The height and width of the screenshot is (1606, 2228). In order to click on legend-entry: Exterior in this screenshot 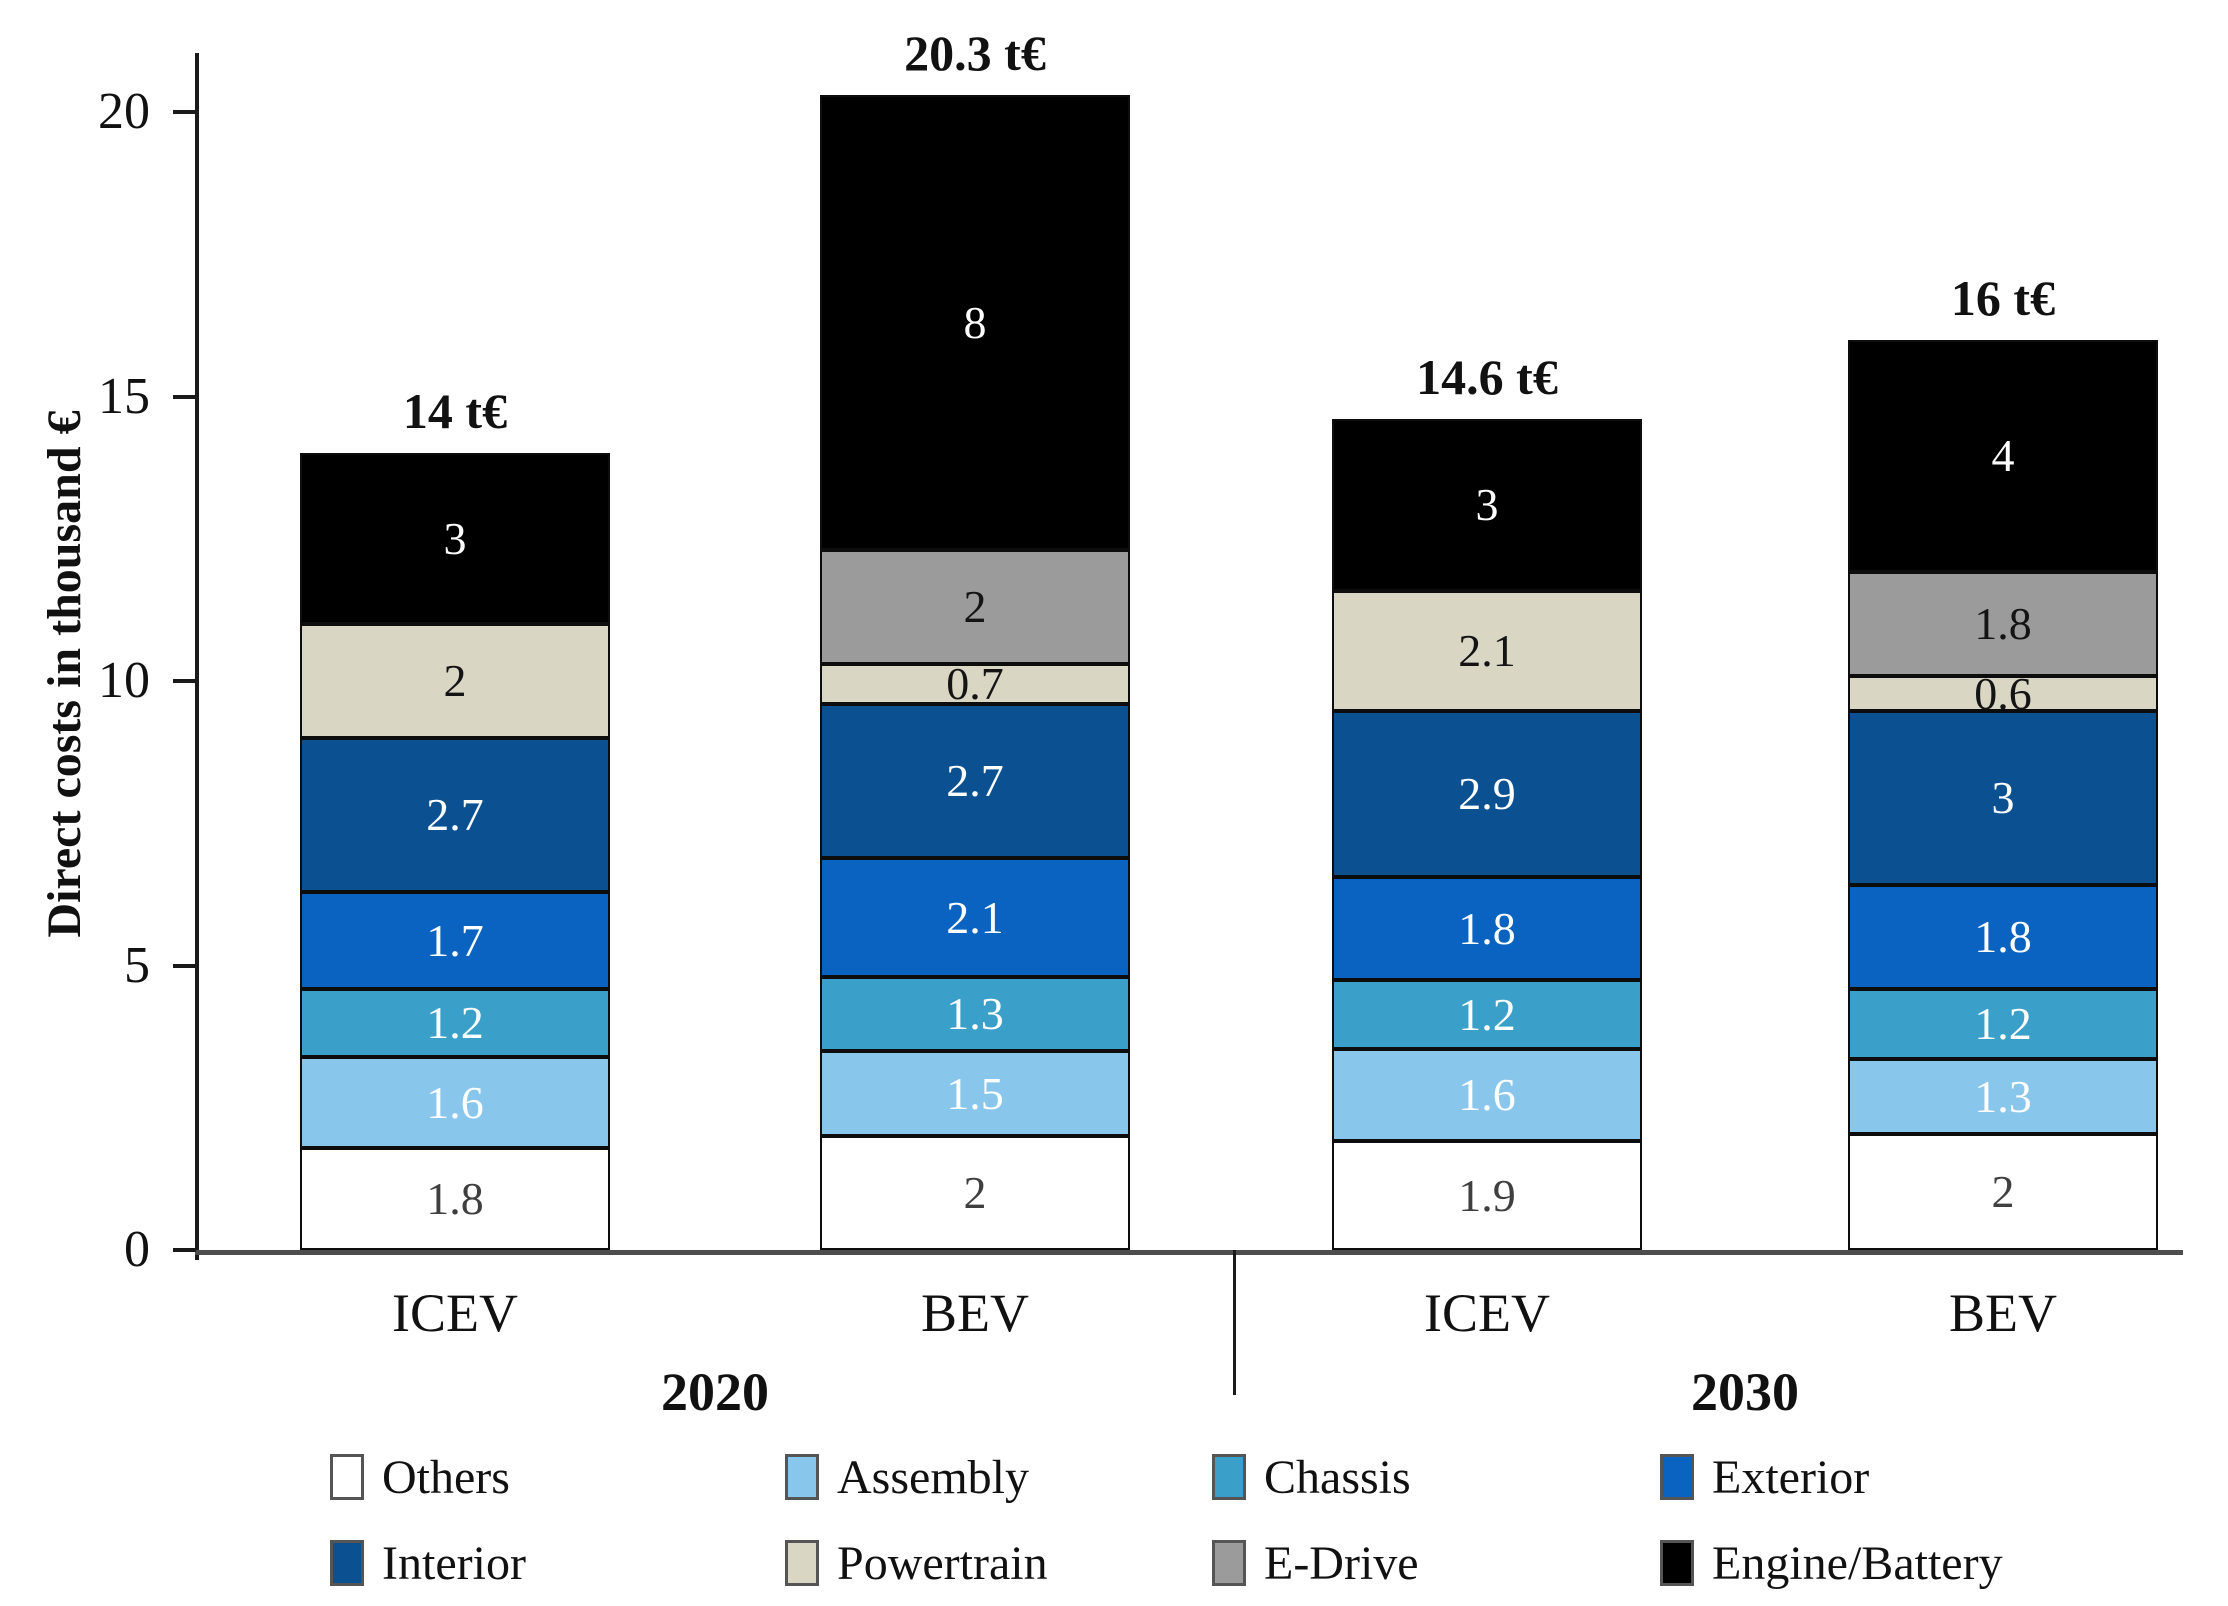, I will do `click(1764, 1477)`.